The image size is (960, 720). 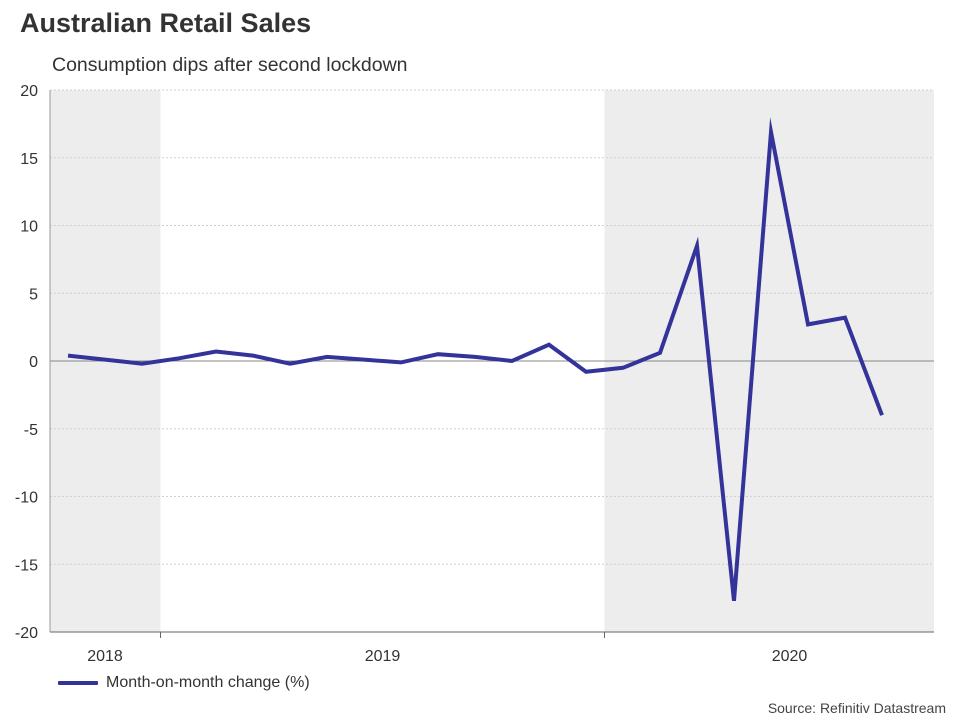 I want to click on chart-title: Australian Retail Sales, so click(x=166, y=23).